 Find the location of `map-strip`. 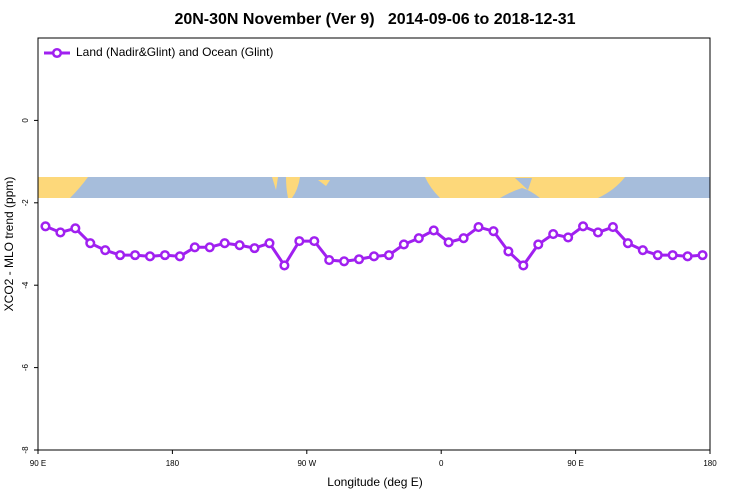

map-strip is located at coordinates (374, 187).